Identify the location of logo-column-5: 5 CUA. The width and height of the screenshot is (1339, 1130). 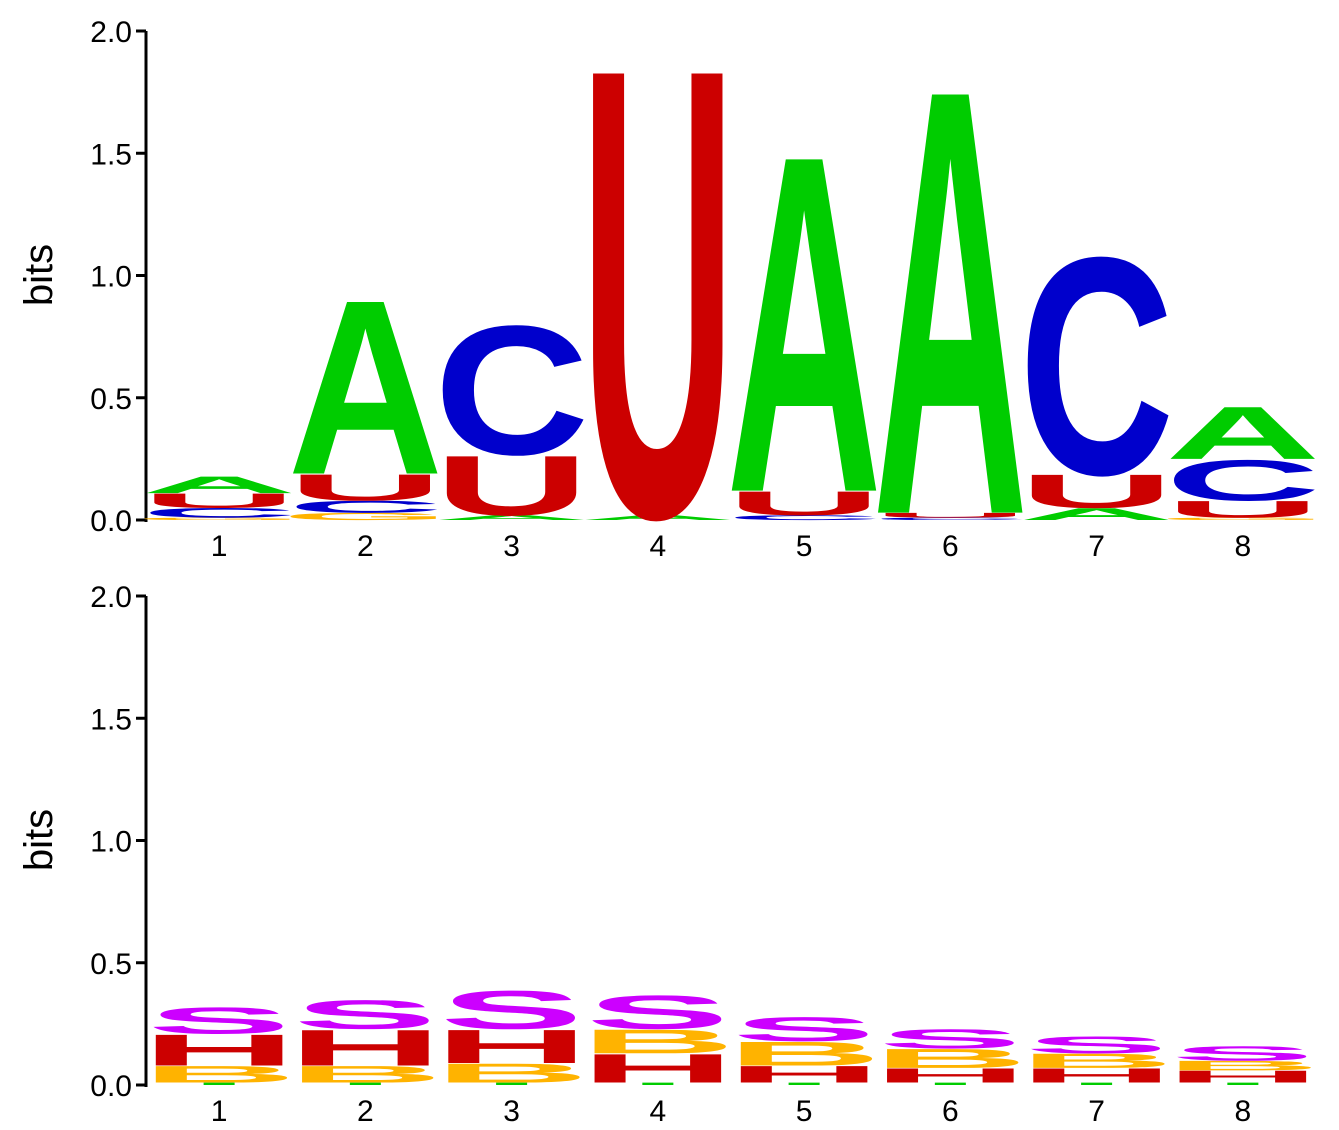
(803, 325).